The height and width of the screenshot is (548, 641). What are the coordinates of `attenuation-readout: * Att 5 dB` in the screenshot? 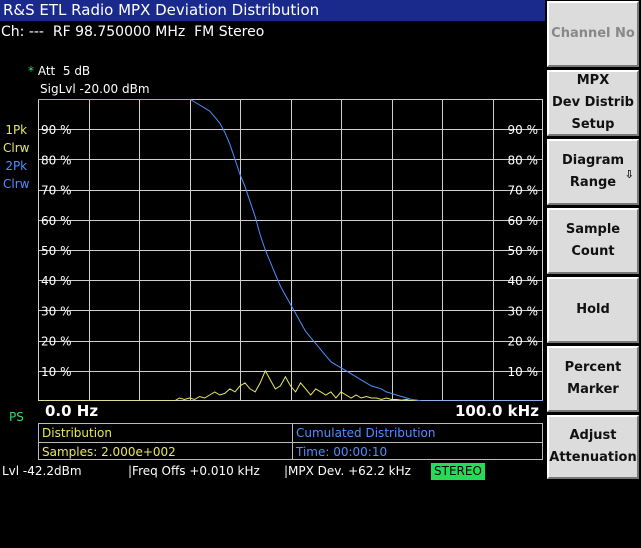 It's located at (59, 71).